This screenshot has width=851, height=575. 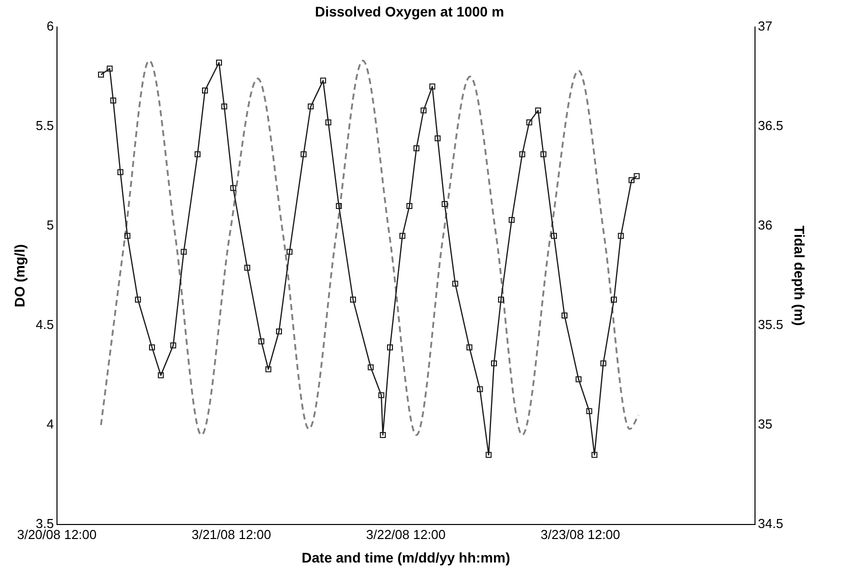 What do you see at coordinates (406, 557) in the screenshot?
I see `x-axis-title: Date and time (m/dd/yy hh:mm)` at bounding box center [406, 557].